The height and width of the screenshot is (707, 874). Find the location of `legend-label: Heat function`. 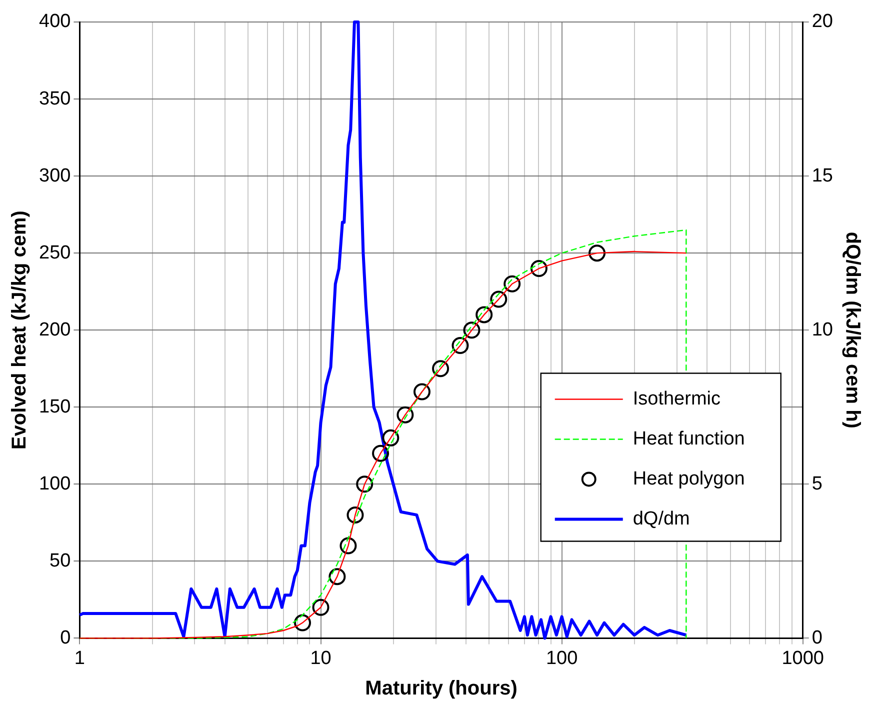

legend-label: Heat function is located at coordinates (688, 439).